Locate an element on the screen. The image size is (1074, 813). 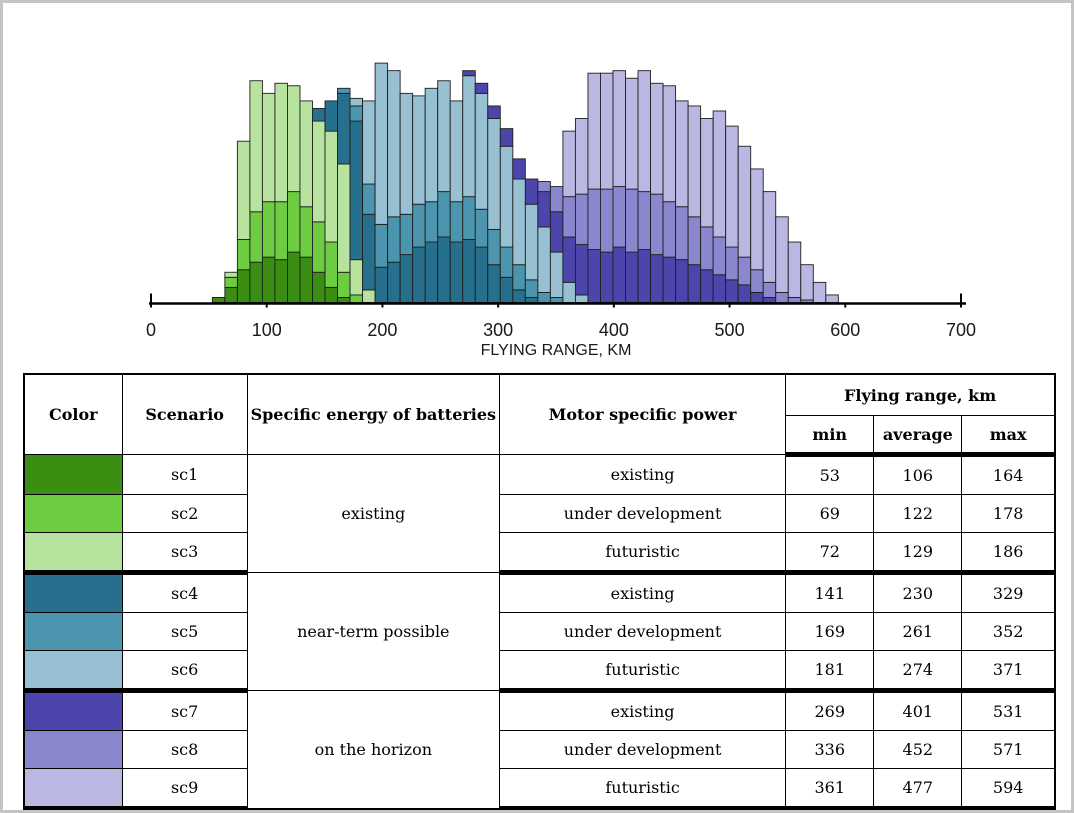
x-tick-label: 400 is located at coordinates (614, 330).